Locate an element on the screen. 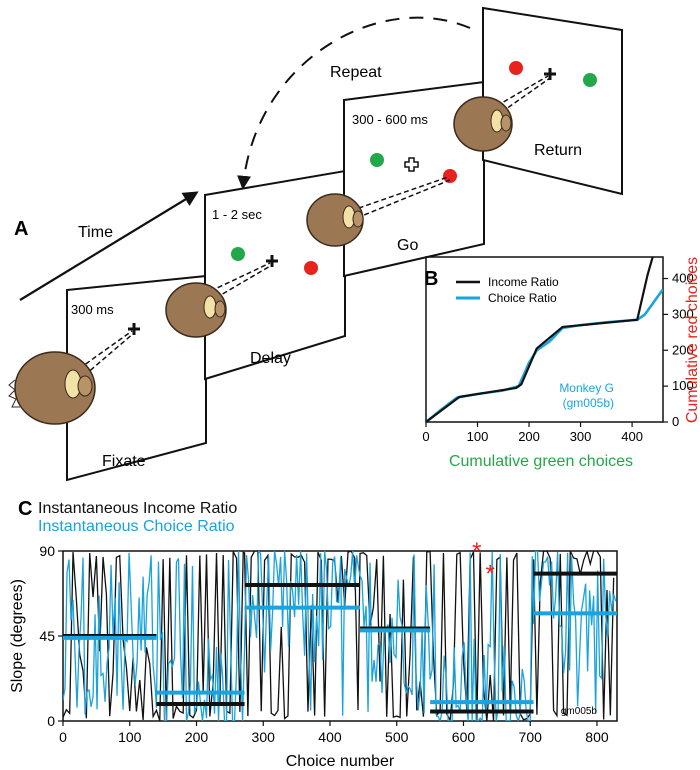 The width and height of the screenshot is (700, 770). x-tick-label: 500 is located at coordinates (397, 737).